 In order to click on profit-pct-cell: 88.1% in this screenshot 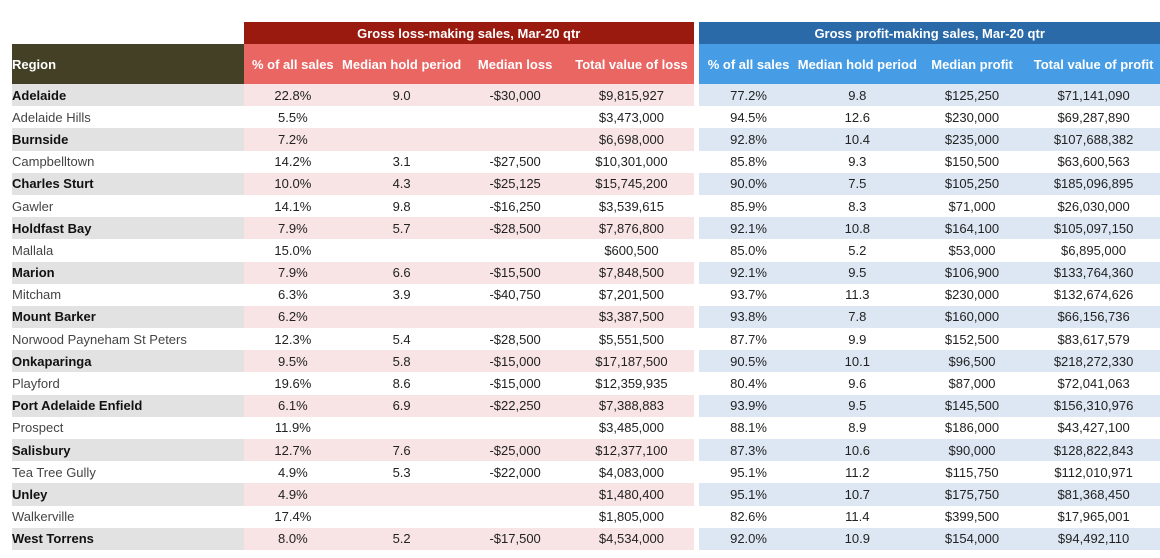, I will do `click(748, 427)`.